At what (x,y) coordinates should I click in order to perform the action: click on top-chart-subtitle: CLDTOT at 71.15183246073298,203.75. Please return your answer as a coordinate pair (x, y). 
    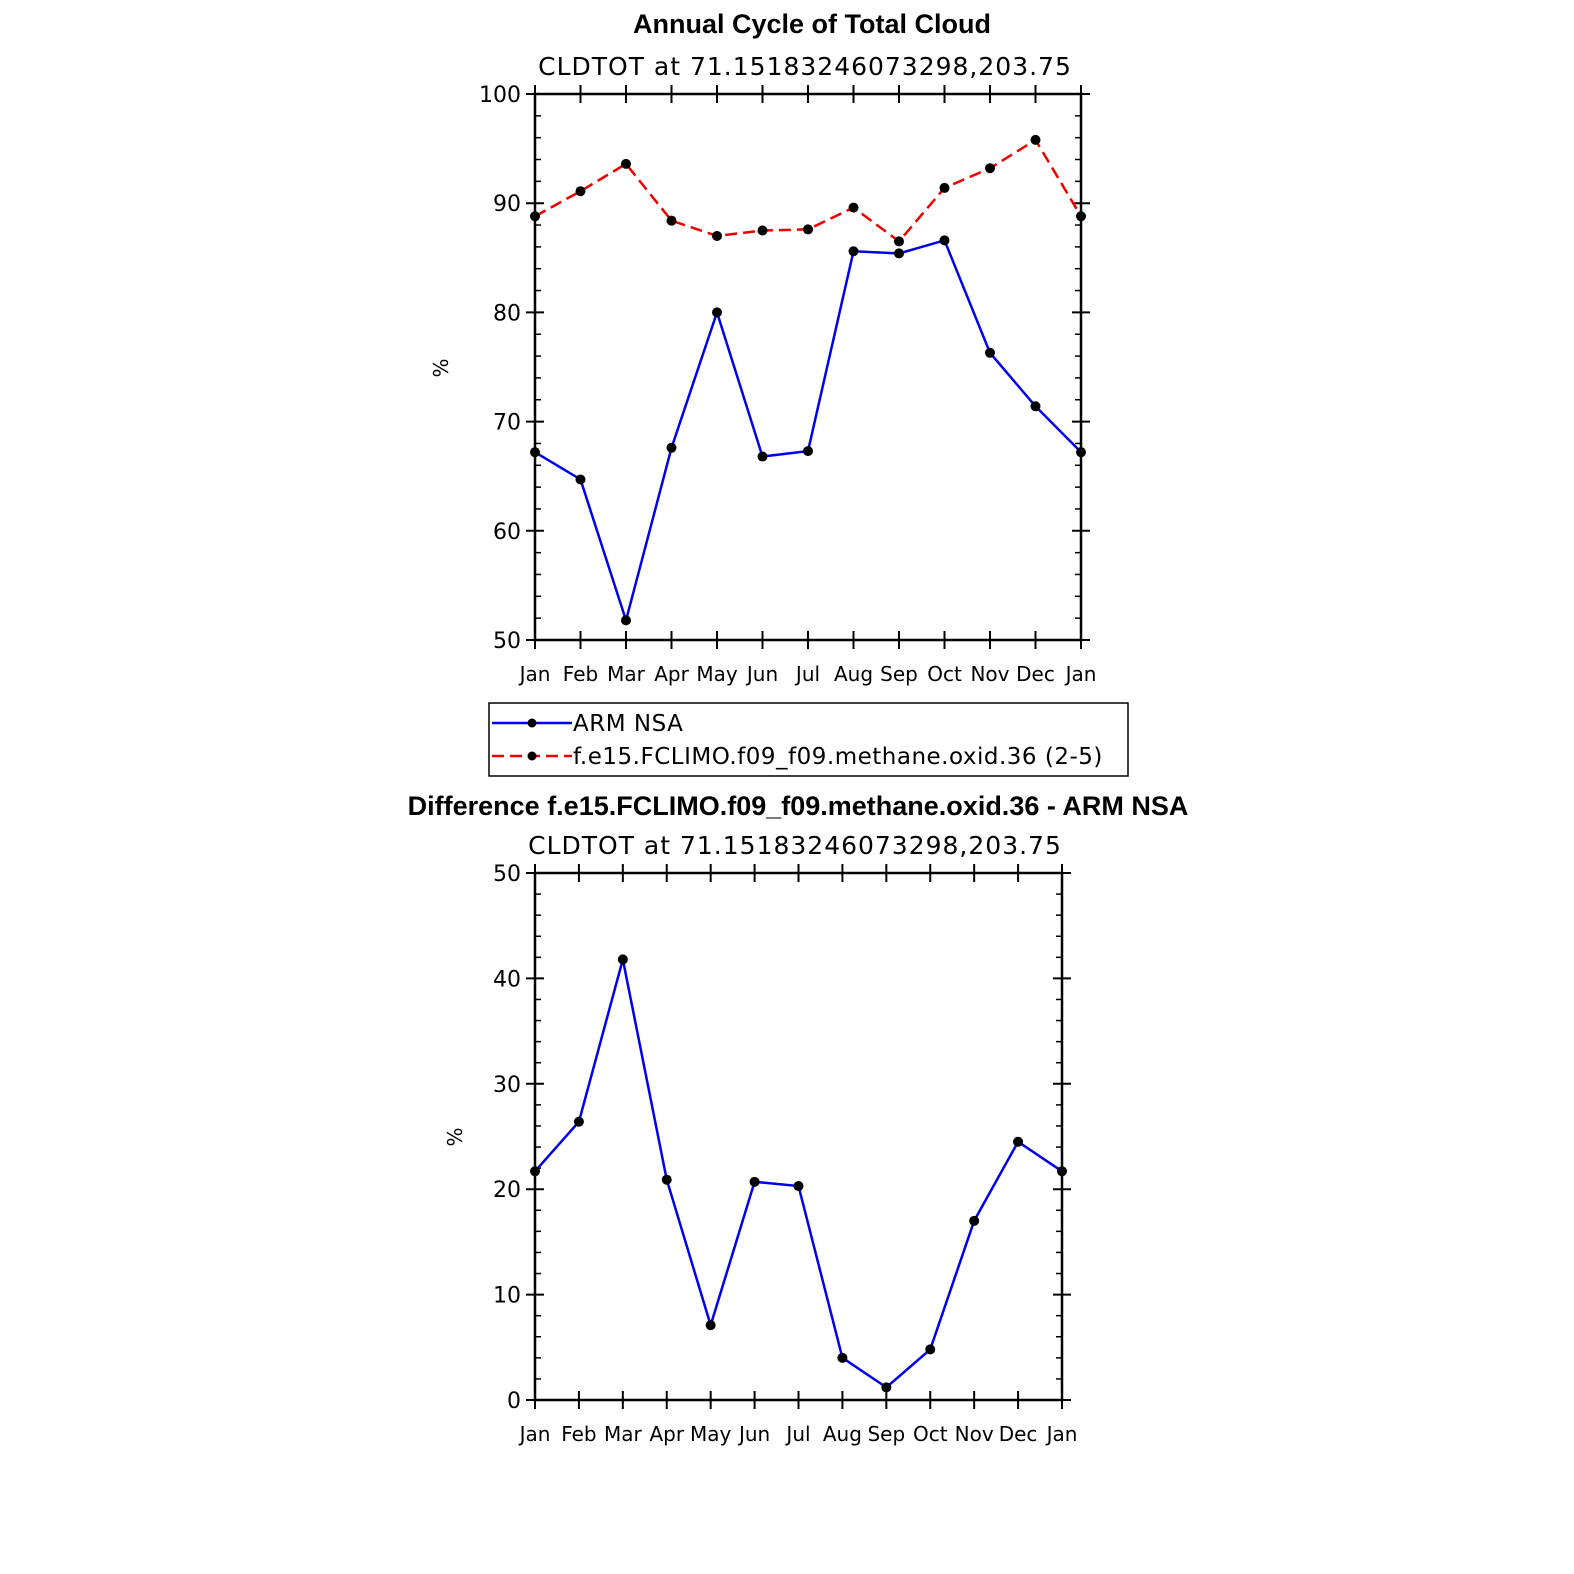
    Looking at the image, I should click on (805, 66).